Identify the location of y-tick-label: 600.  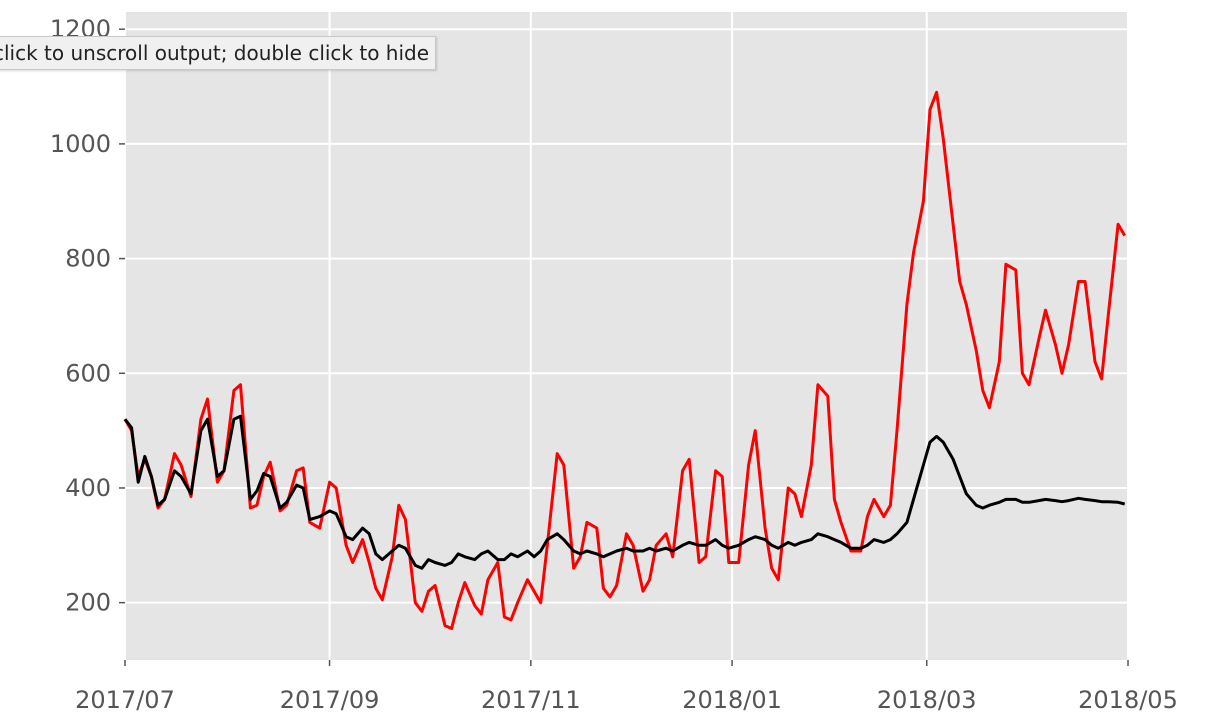
(88, 373).